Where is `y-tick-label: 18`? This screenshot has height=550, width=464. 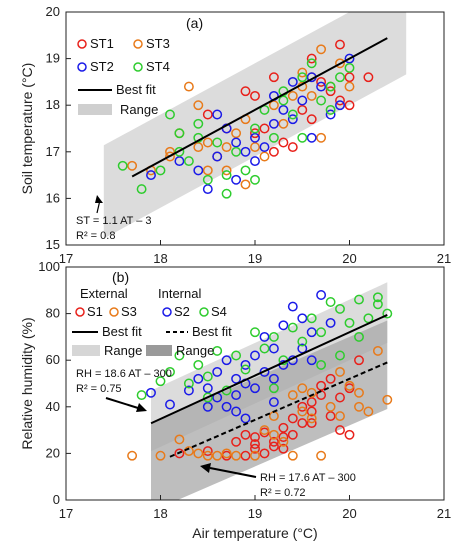 y-tick-label: 18 is located at coordinates (53, 104).